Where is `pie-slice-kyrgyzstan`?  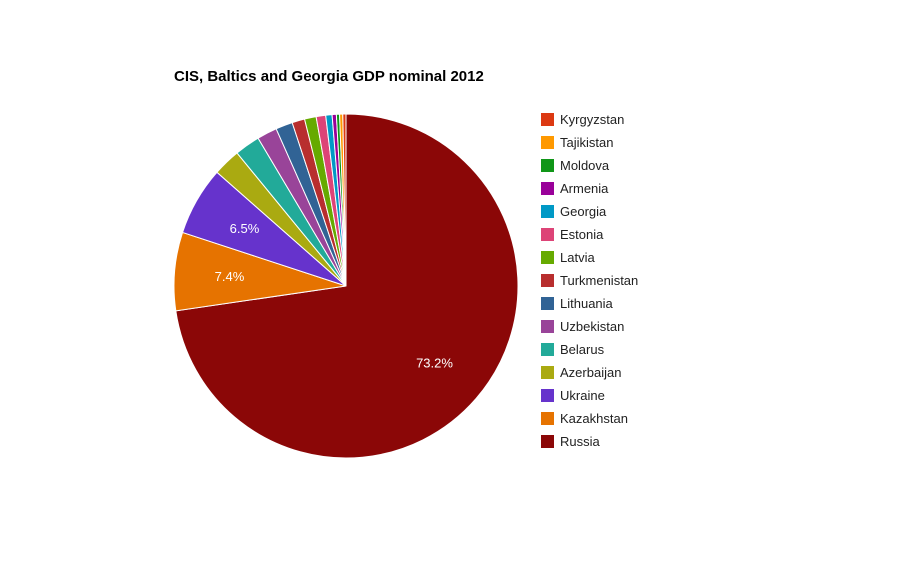 pie-slice-kyrgyzstan is located at coordinates (344, 200).